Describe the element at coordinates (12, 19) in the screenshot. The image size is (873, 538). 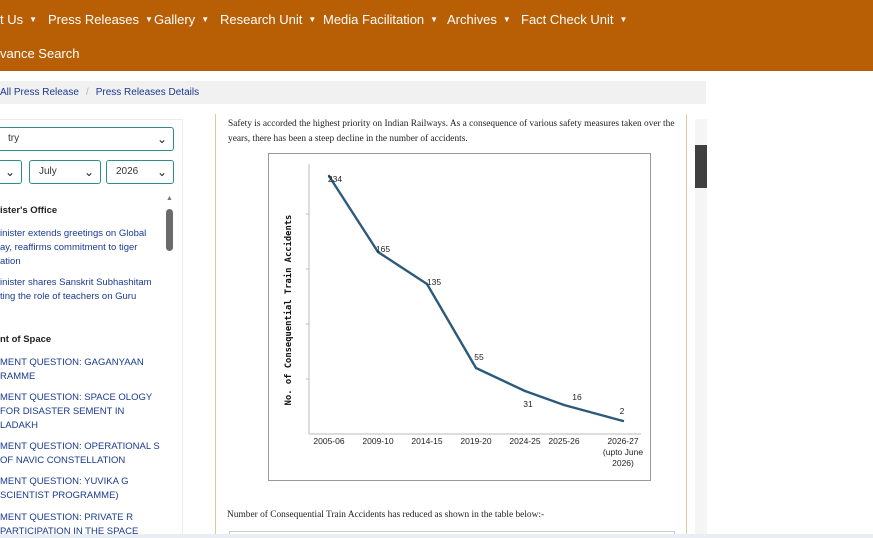
I see `menu-label: t Us` at that location.